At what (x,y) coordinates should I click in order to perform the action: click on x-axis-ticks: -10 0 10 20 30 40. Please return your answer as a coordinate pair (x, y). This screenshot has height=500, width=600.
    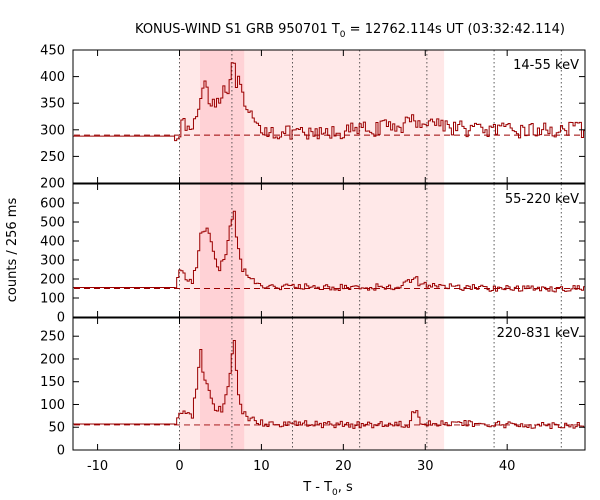
    Looking at the image, I should click on (301, 466).